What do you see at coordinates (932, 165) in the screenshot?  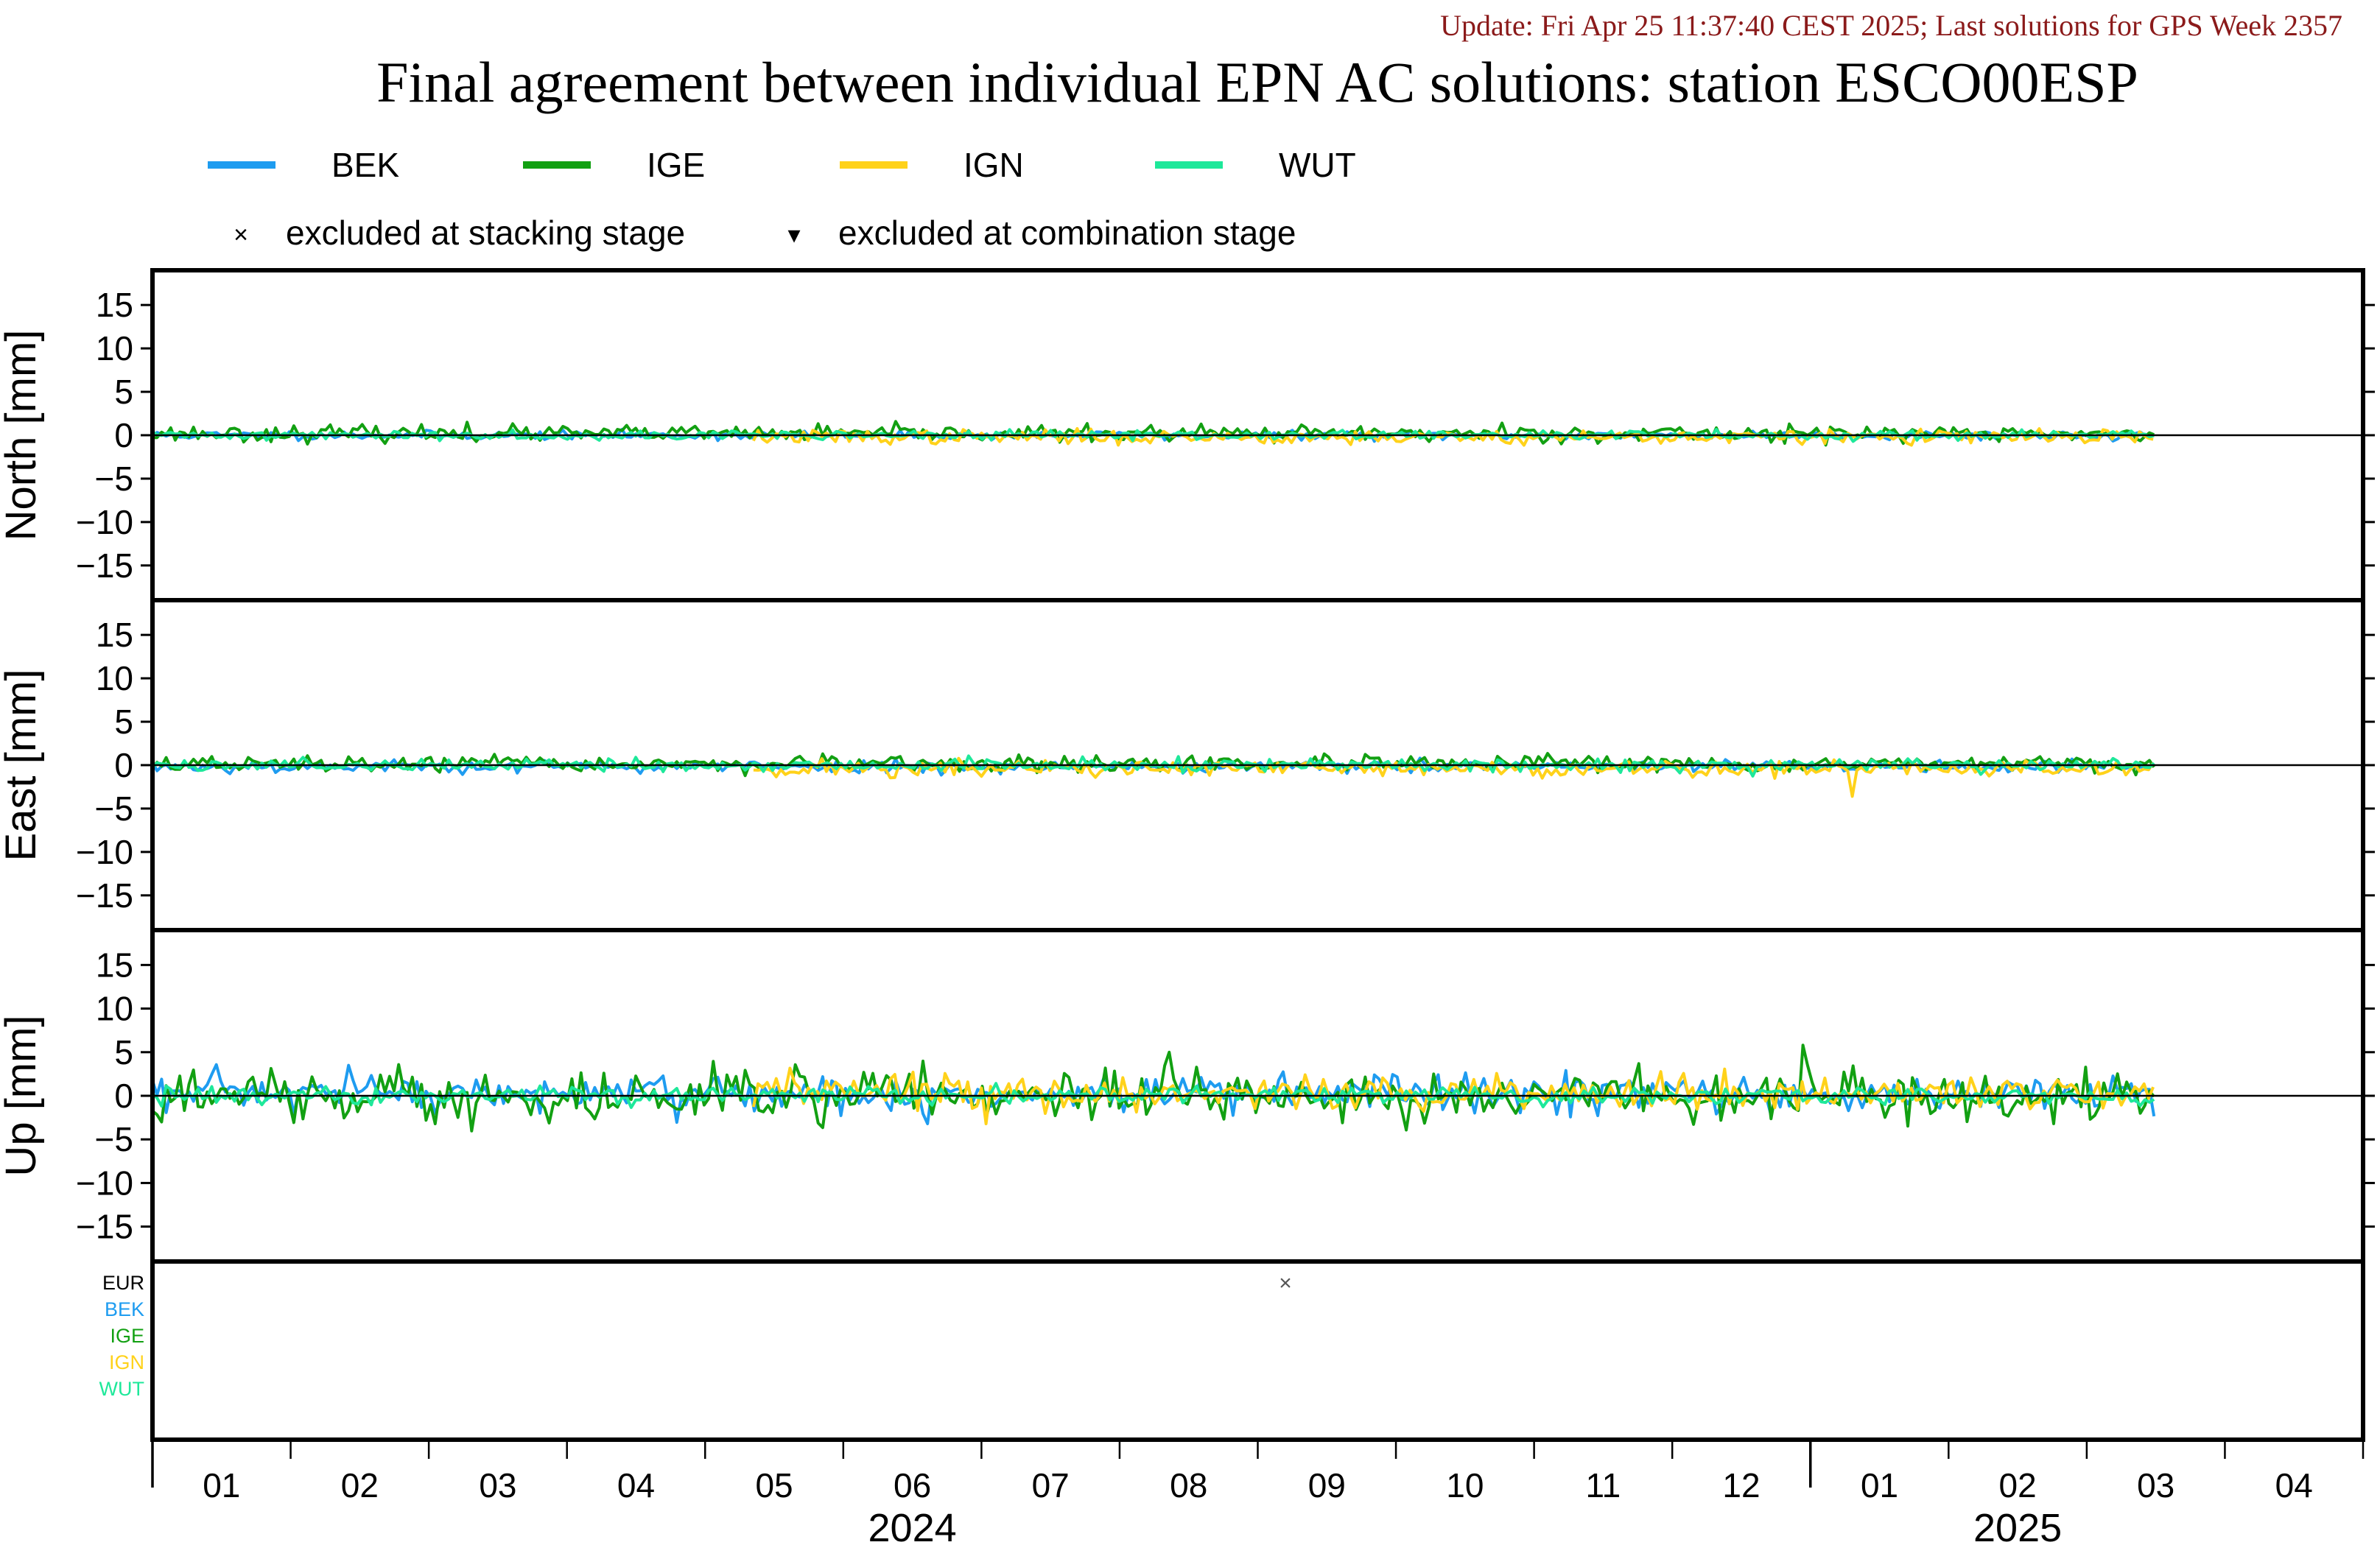 I see `legend-entry-ign: IGN` at bounding box center [932, 165].